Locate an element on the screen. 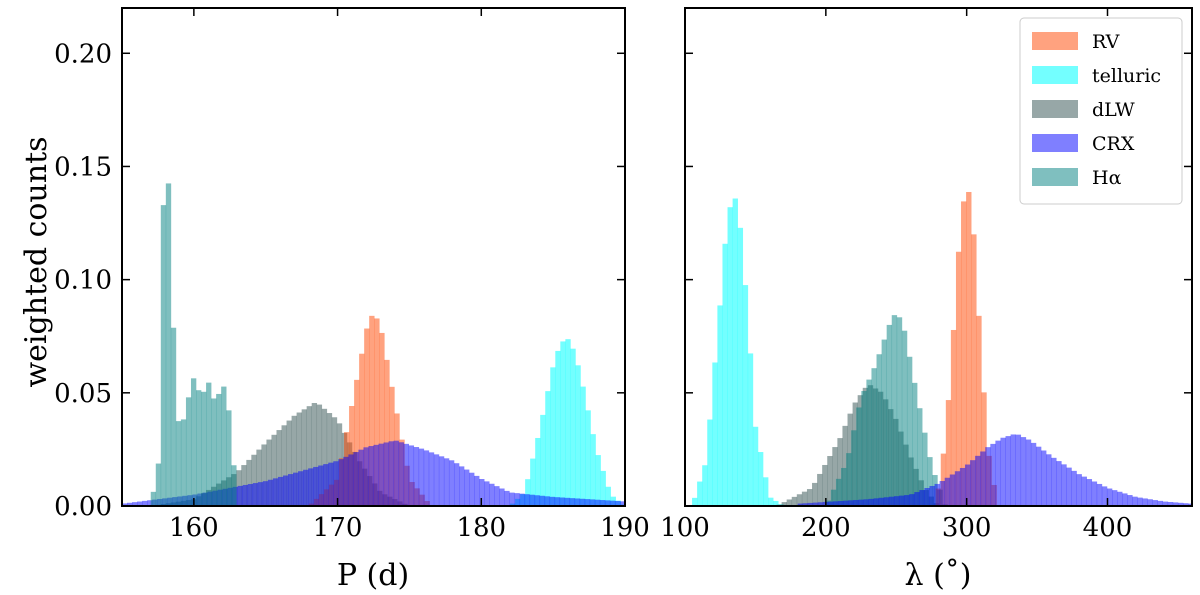 This screenshot has width=1200, height=595. x-tick-label: 100 is located at coordinates (685, 528).